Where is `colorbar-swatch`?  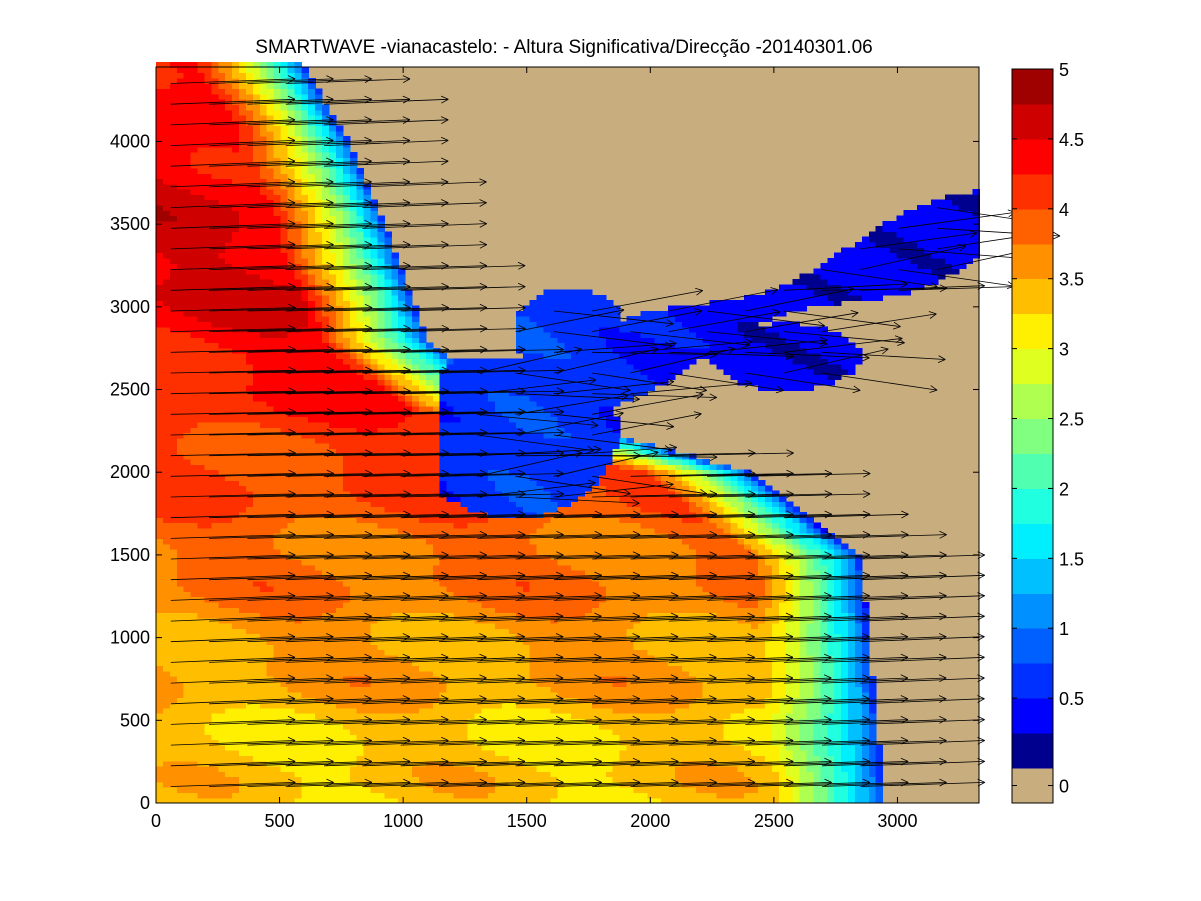
colorbar-swatch is located at coordinates (1032, 366).